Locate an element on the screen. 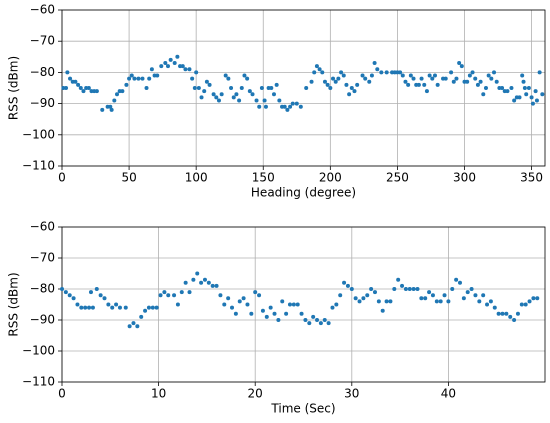 This screenshot has width=550, height=423. x-tick-label: 40 is located at coordinates (448, 394).